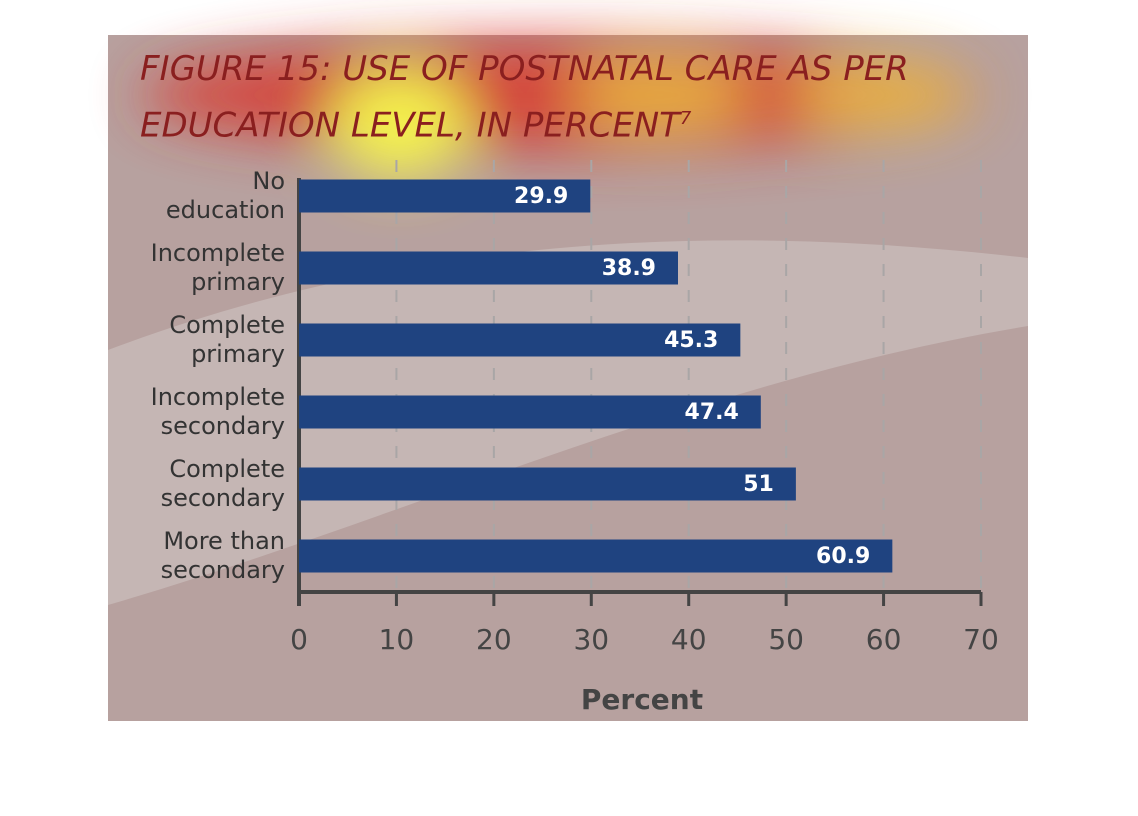 Image resolution: width=1138 pixels, height=816 pixels. I want to click on x-tick-label: 0, so click(299, 639).